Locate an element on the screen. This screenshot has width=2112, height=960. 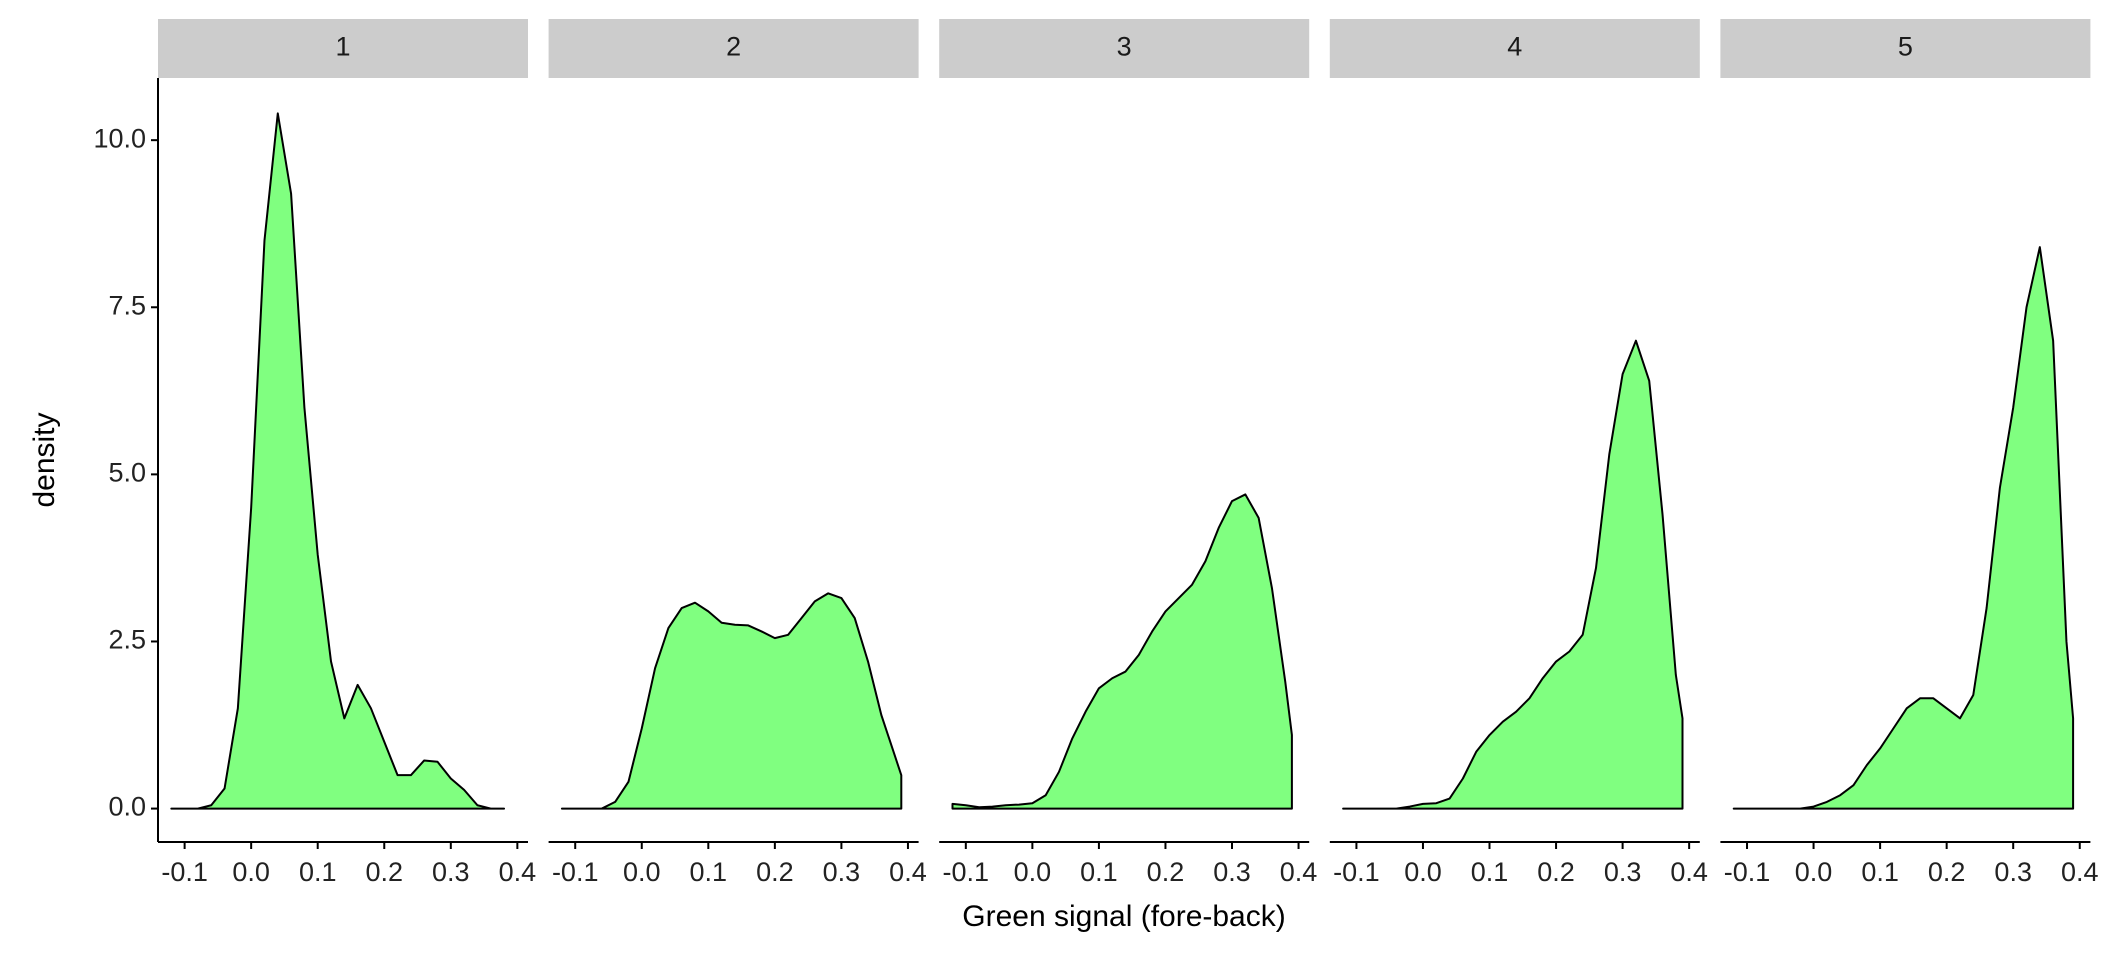
y-axis-title: density is located at coordinates (44, 459).